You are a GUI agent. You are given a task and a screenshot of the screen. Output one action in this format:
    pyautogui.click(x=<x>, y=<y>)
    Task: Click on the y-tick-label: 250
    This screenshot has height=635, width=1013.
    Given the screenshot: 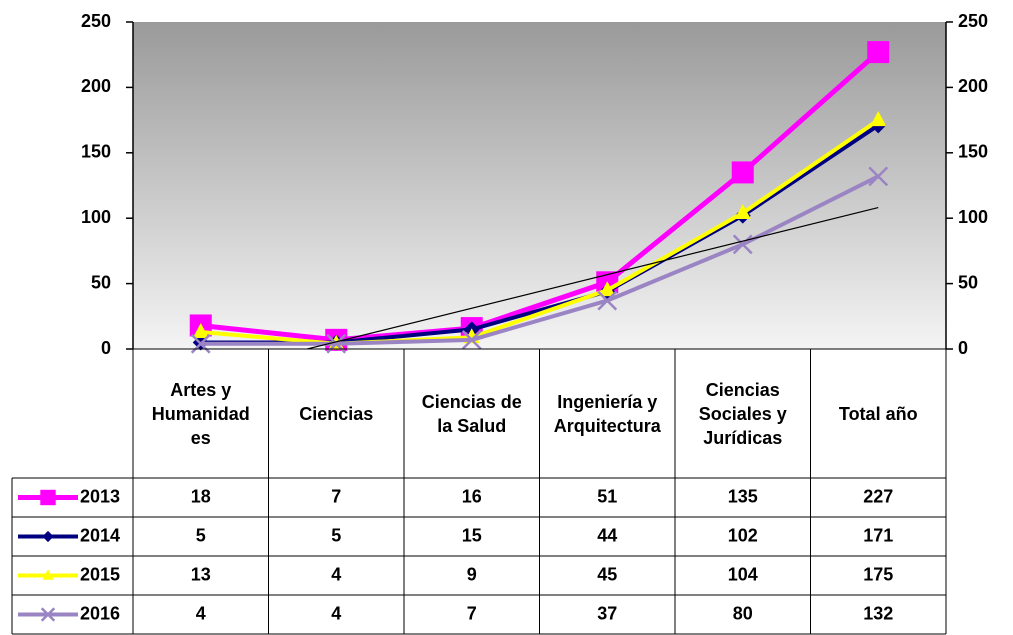 What is the action you would take?
    pyautogui.click(x=96, y=21)
    